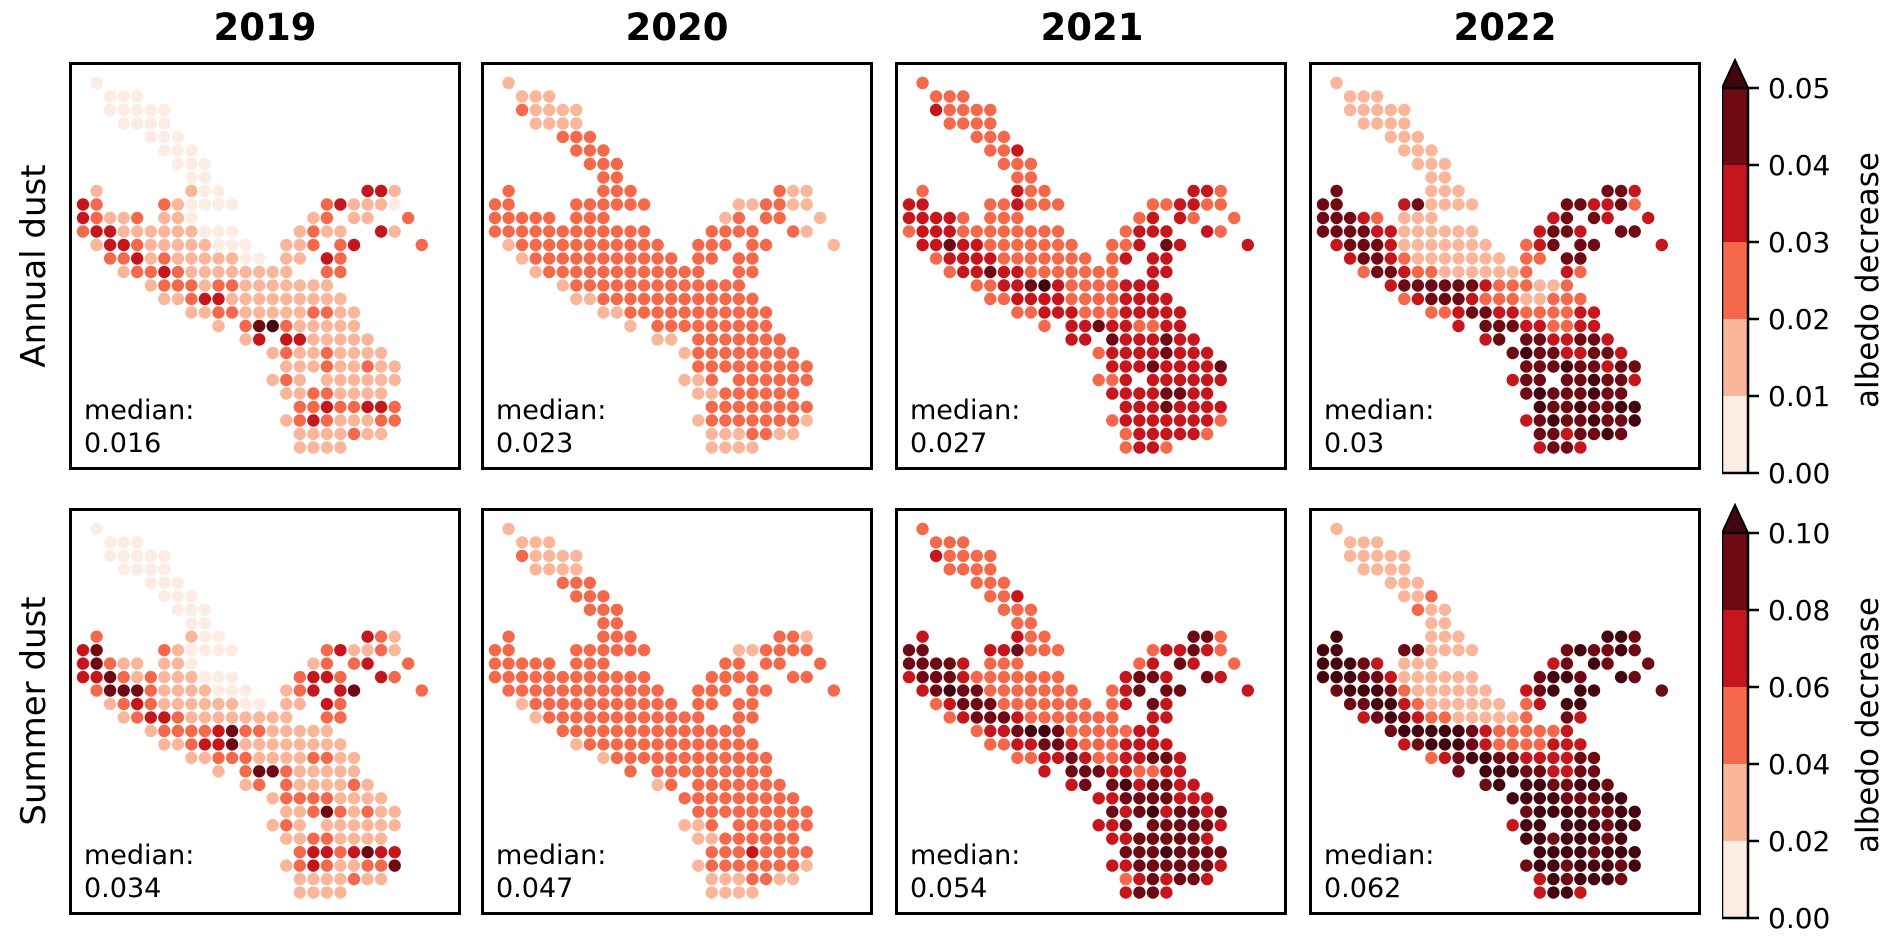 The width and height of the screenshot is (1892, 951). What do you see at coordinates (252, 710) in the screenshot?
I see `dot-map-summer-2019` at bounding box center [252, 710].